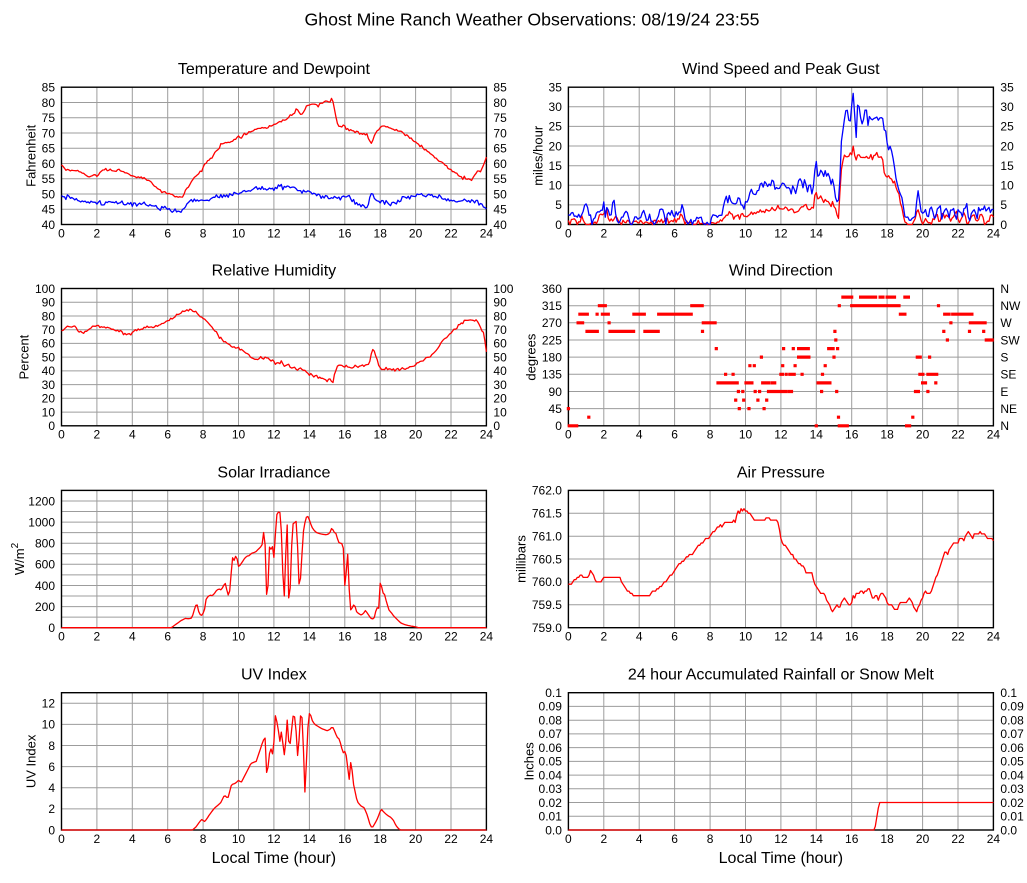  Describe the element at coordinates (41, 501) in the screenshot. I see `svg-text: 1200` at that location.